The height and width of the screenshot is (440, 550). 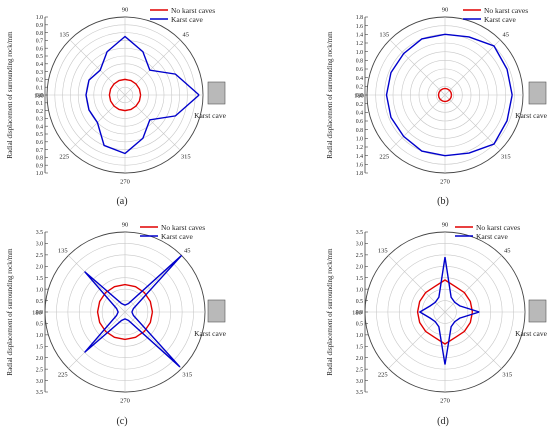 I want to click on tick-label: 0.9, so click(x=39, y=166).